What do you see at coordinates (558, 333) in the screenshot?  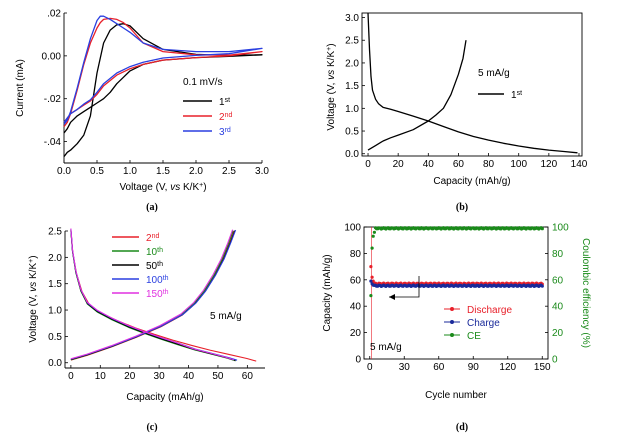 I see `panel-d-y2-tick-label: 20` at bounding box center [558, 333].